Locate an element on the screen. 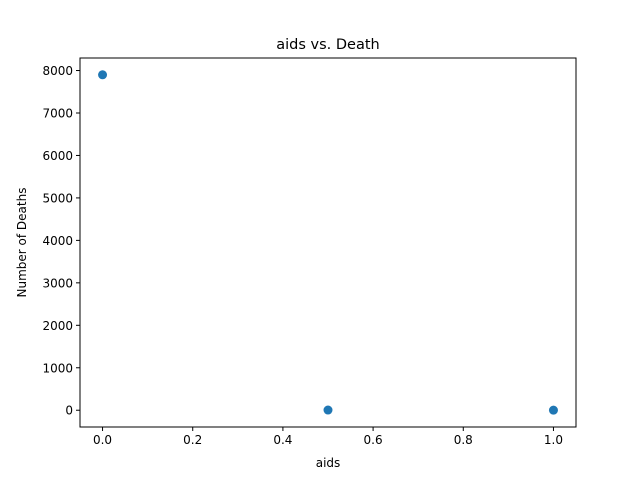 The height and width of the screenshot is (480, 640). x-tick-label: 0.6 is located at coordinates (373, 440).